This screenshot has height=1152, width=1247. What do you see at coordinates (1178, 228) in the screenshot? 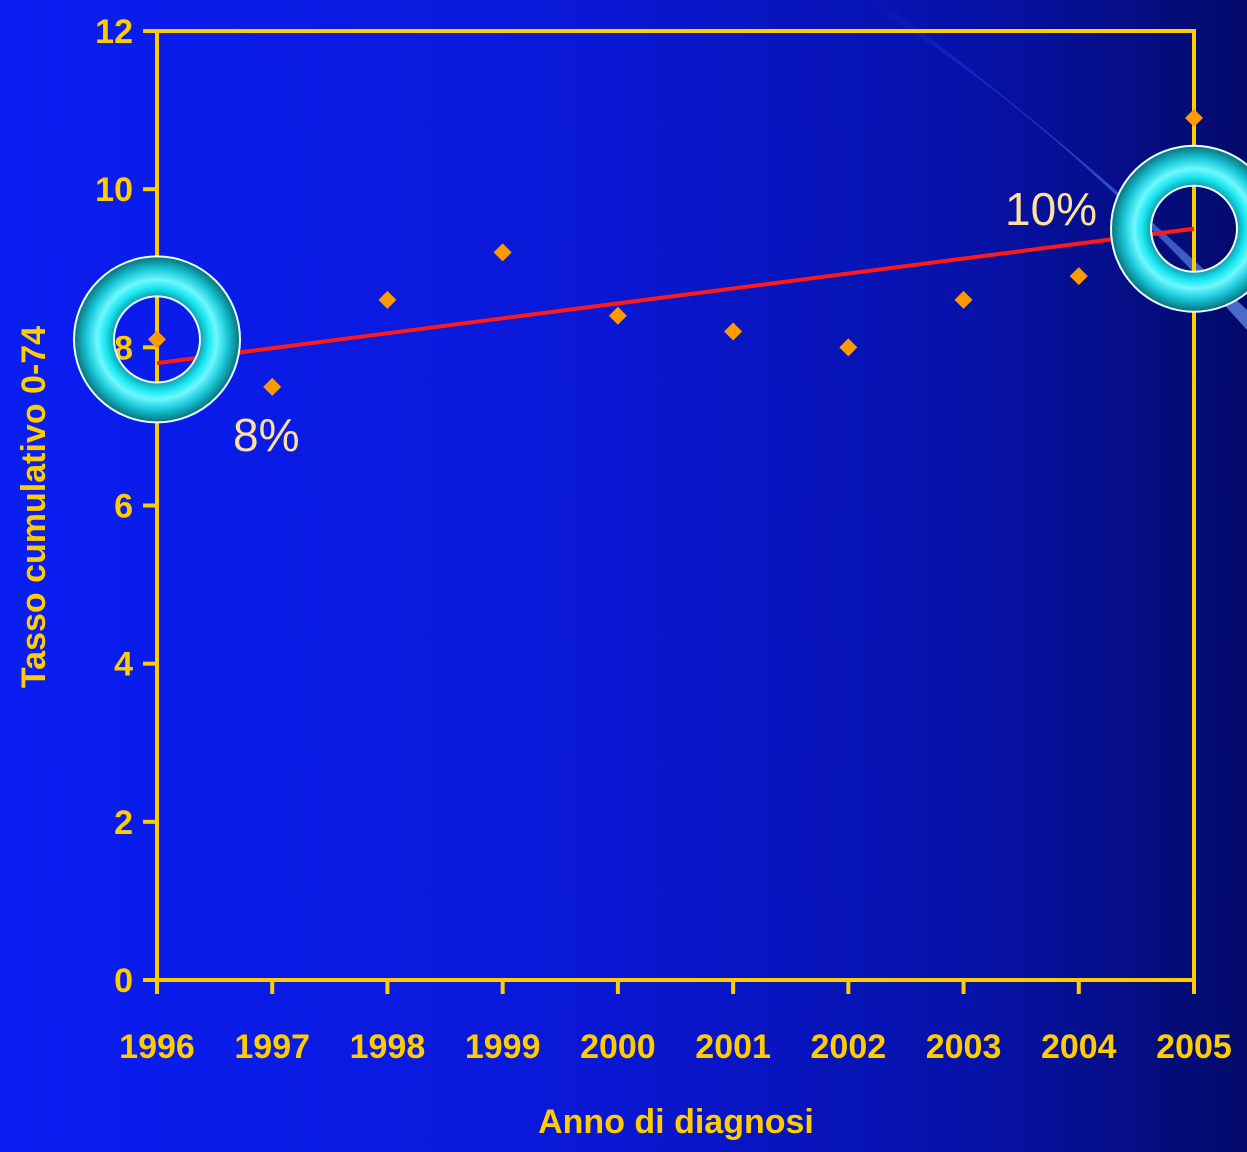
I see `highlight-ring-2005` at bounding box center [1178, 228].